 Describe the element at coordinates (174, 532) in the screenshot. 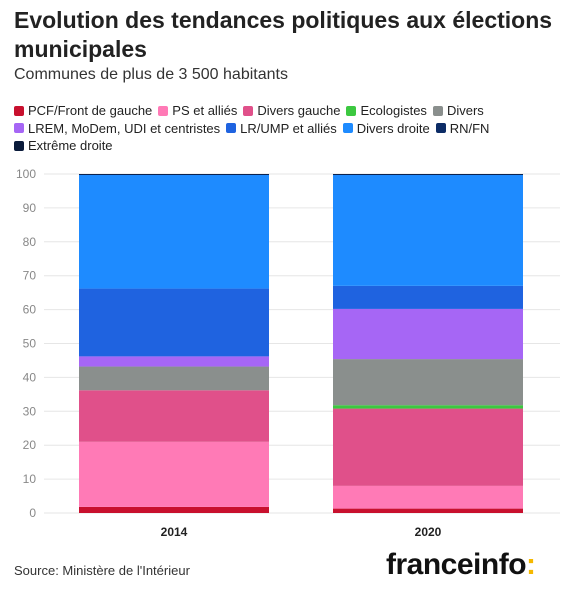

I see `x-tick-label: 2014` at that location.